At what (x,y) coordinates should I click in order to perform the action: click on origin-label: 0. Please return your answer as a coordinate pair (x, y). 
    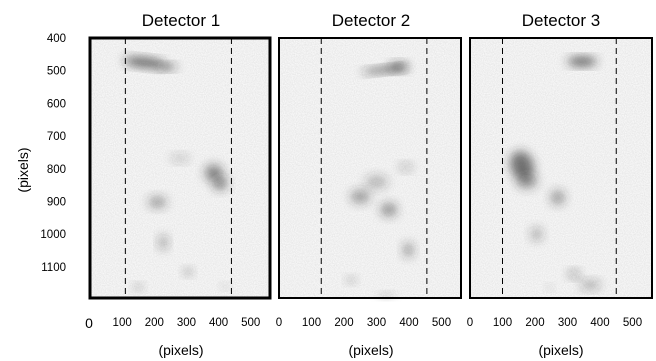
    Looking at the image, I should click on (89, 323).